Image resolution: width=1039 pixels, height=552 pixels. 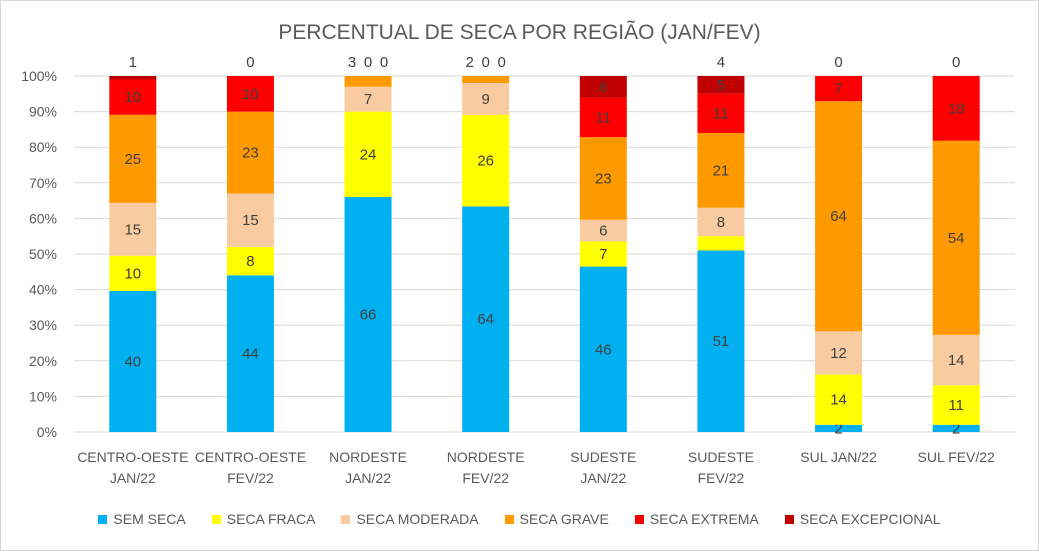 I want to click on data-label: 51, so click(x=721, y=341).